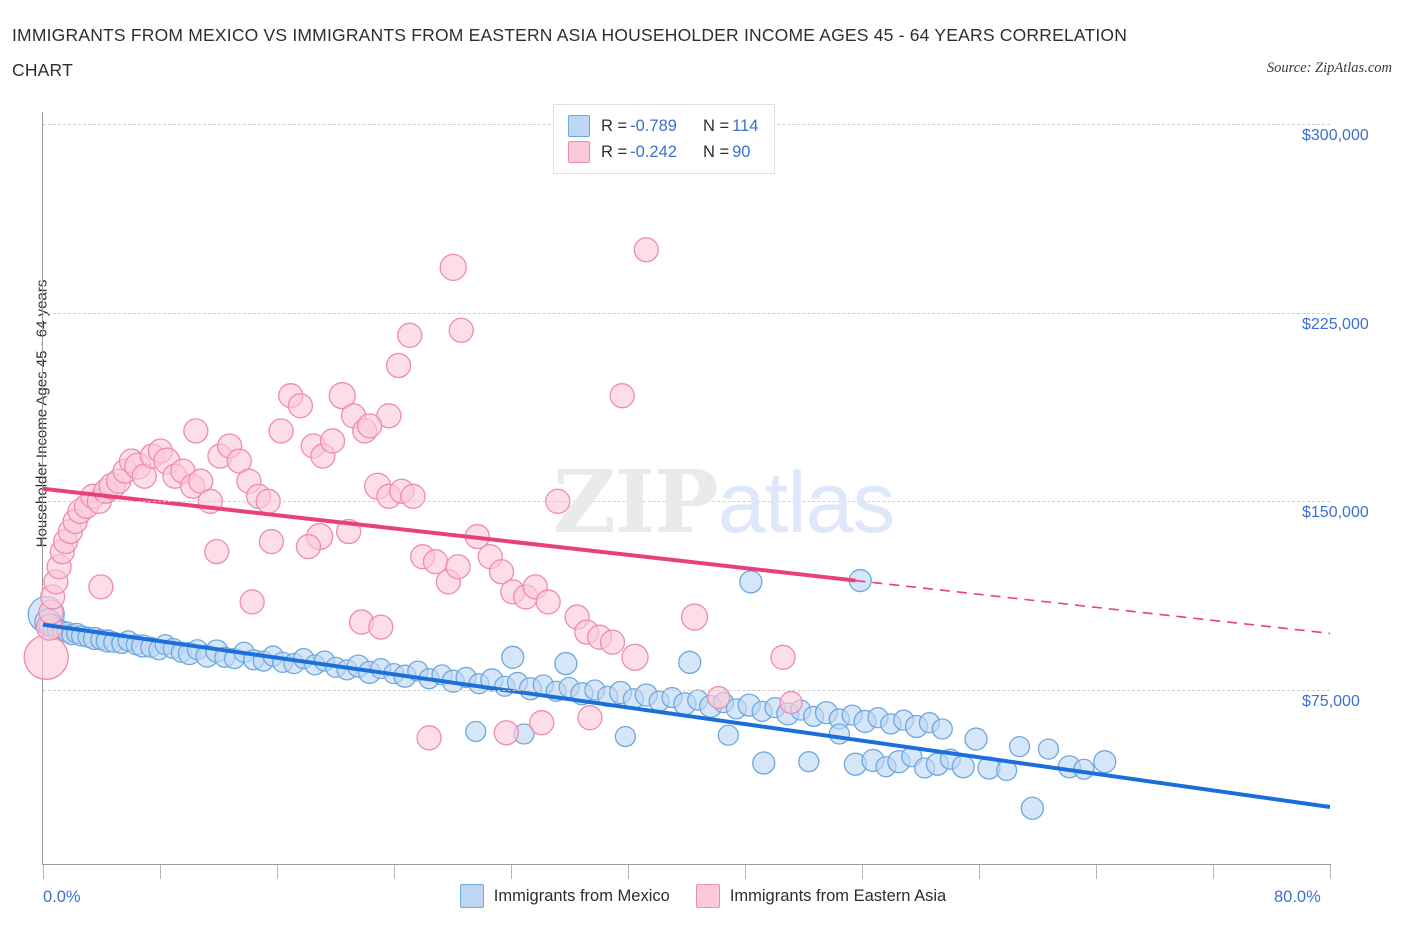 The width and height of the screenshot is (1406, 930). What do you see at coordinates (1297, 897) in the screenshot?
I see `x-axis-label-max: 80.0%` at bounding box center [1297, 897].